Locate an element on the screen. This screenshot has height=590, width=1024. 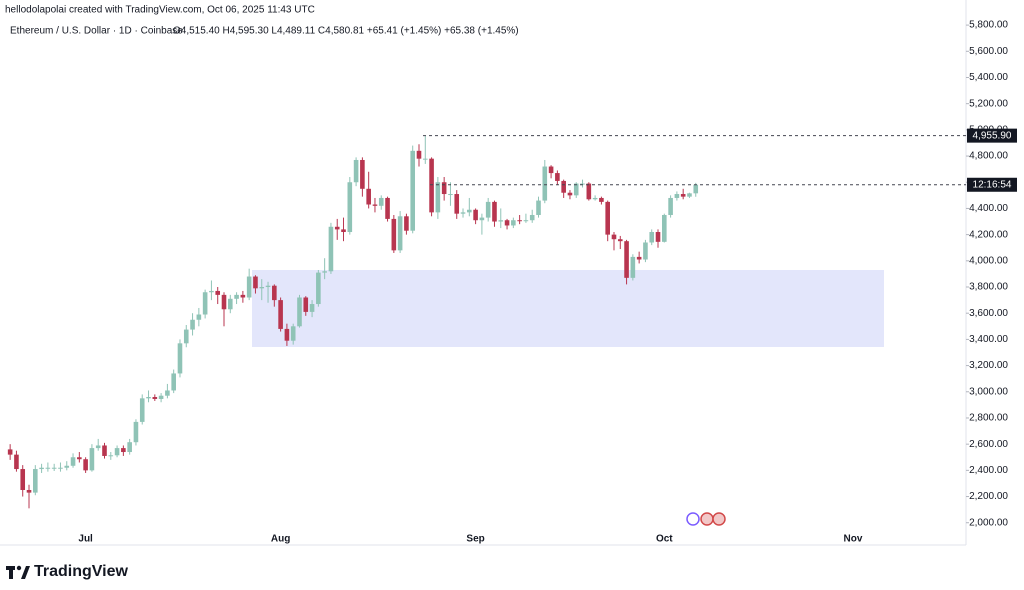
y-tick-label: 2,400.00 is located at coordinates (988, 470).